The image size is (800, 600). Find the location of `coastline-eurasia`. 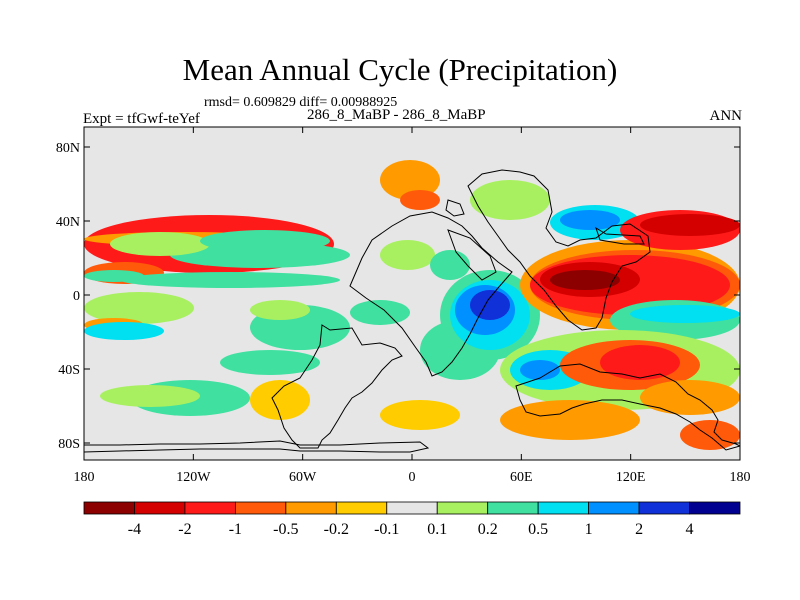

coastline-eurasia is located at coordinates (559, 250).